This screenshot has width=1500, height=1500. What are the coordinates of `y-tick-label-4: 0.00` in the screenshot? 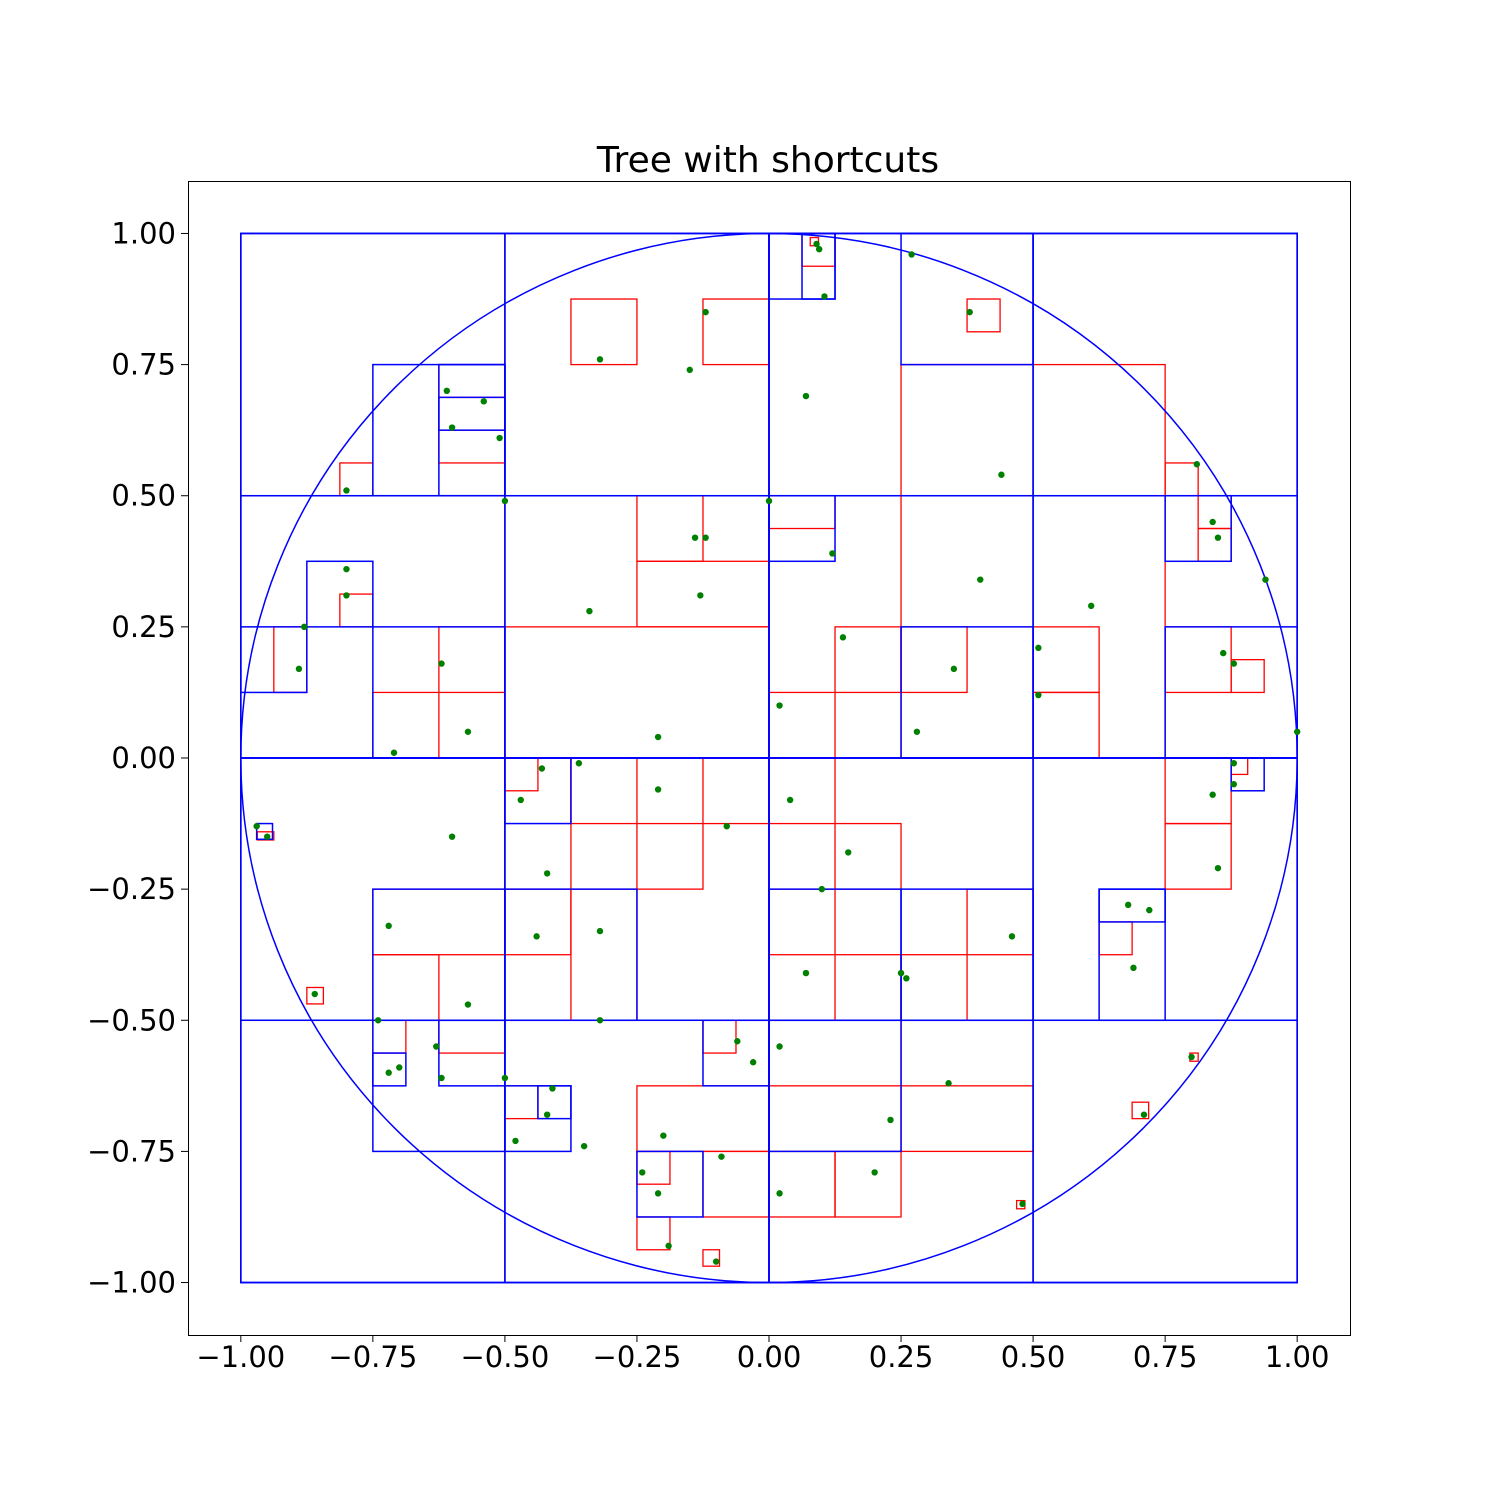 It's located at (143, 758).